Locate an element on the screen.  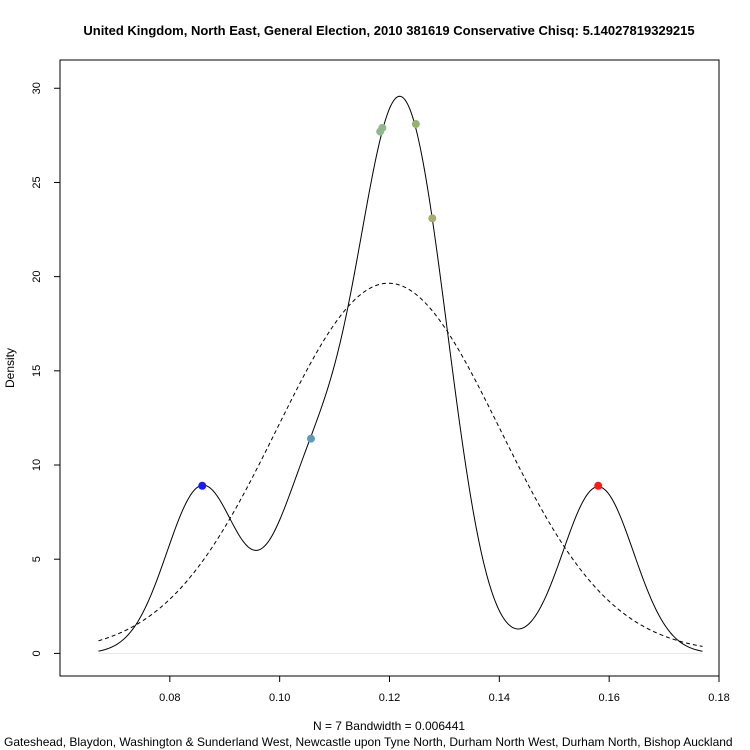
y-tick-label: 0 is located at coordinates (37, 653).